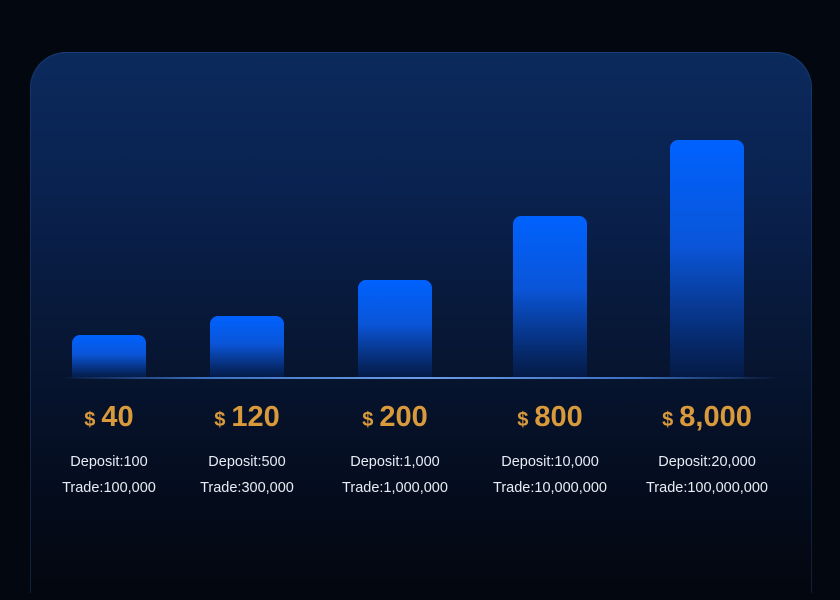 This screenshot has width=840, height=600. Describe the element at coordinates (707, 462) in the screenshot. I see `deposit-label: Deposit:20,000` at that location.